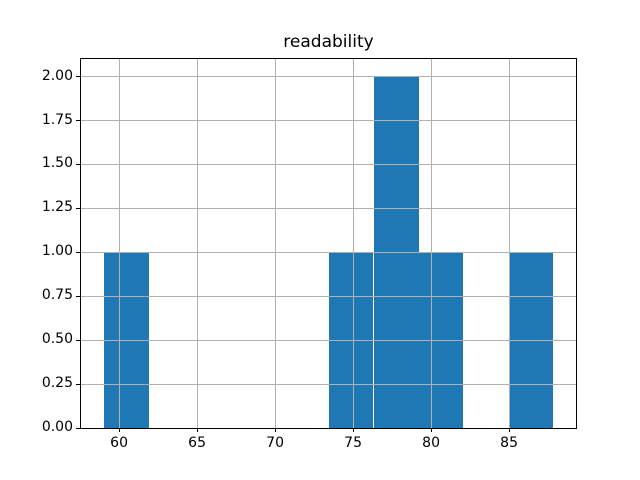 The width and height of the screenshot is (640, 480). Describe the element at coordinates (57, 251) in the screenshot. I see `y-tick-label: 1.00` at that location.